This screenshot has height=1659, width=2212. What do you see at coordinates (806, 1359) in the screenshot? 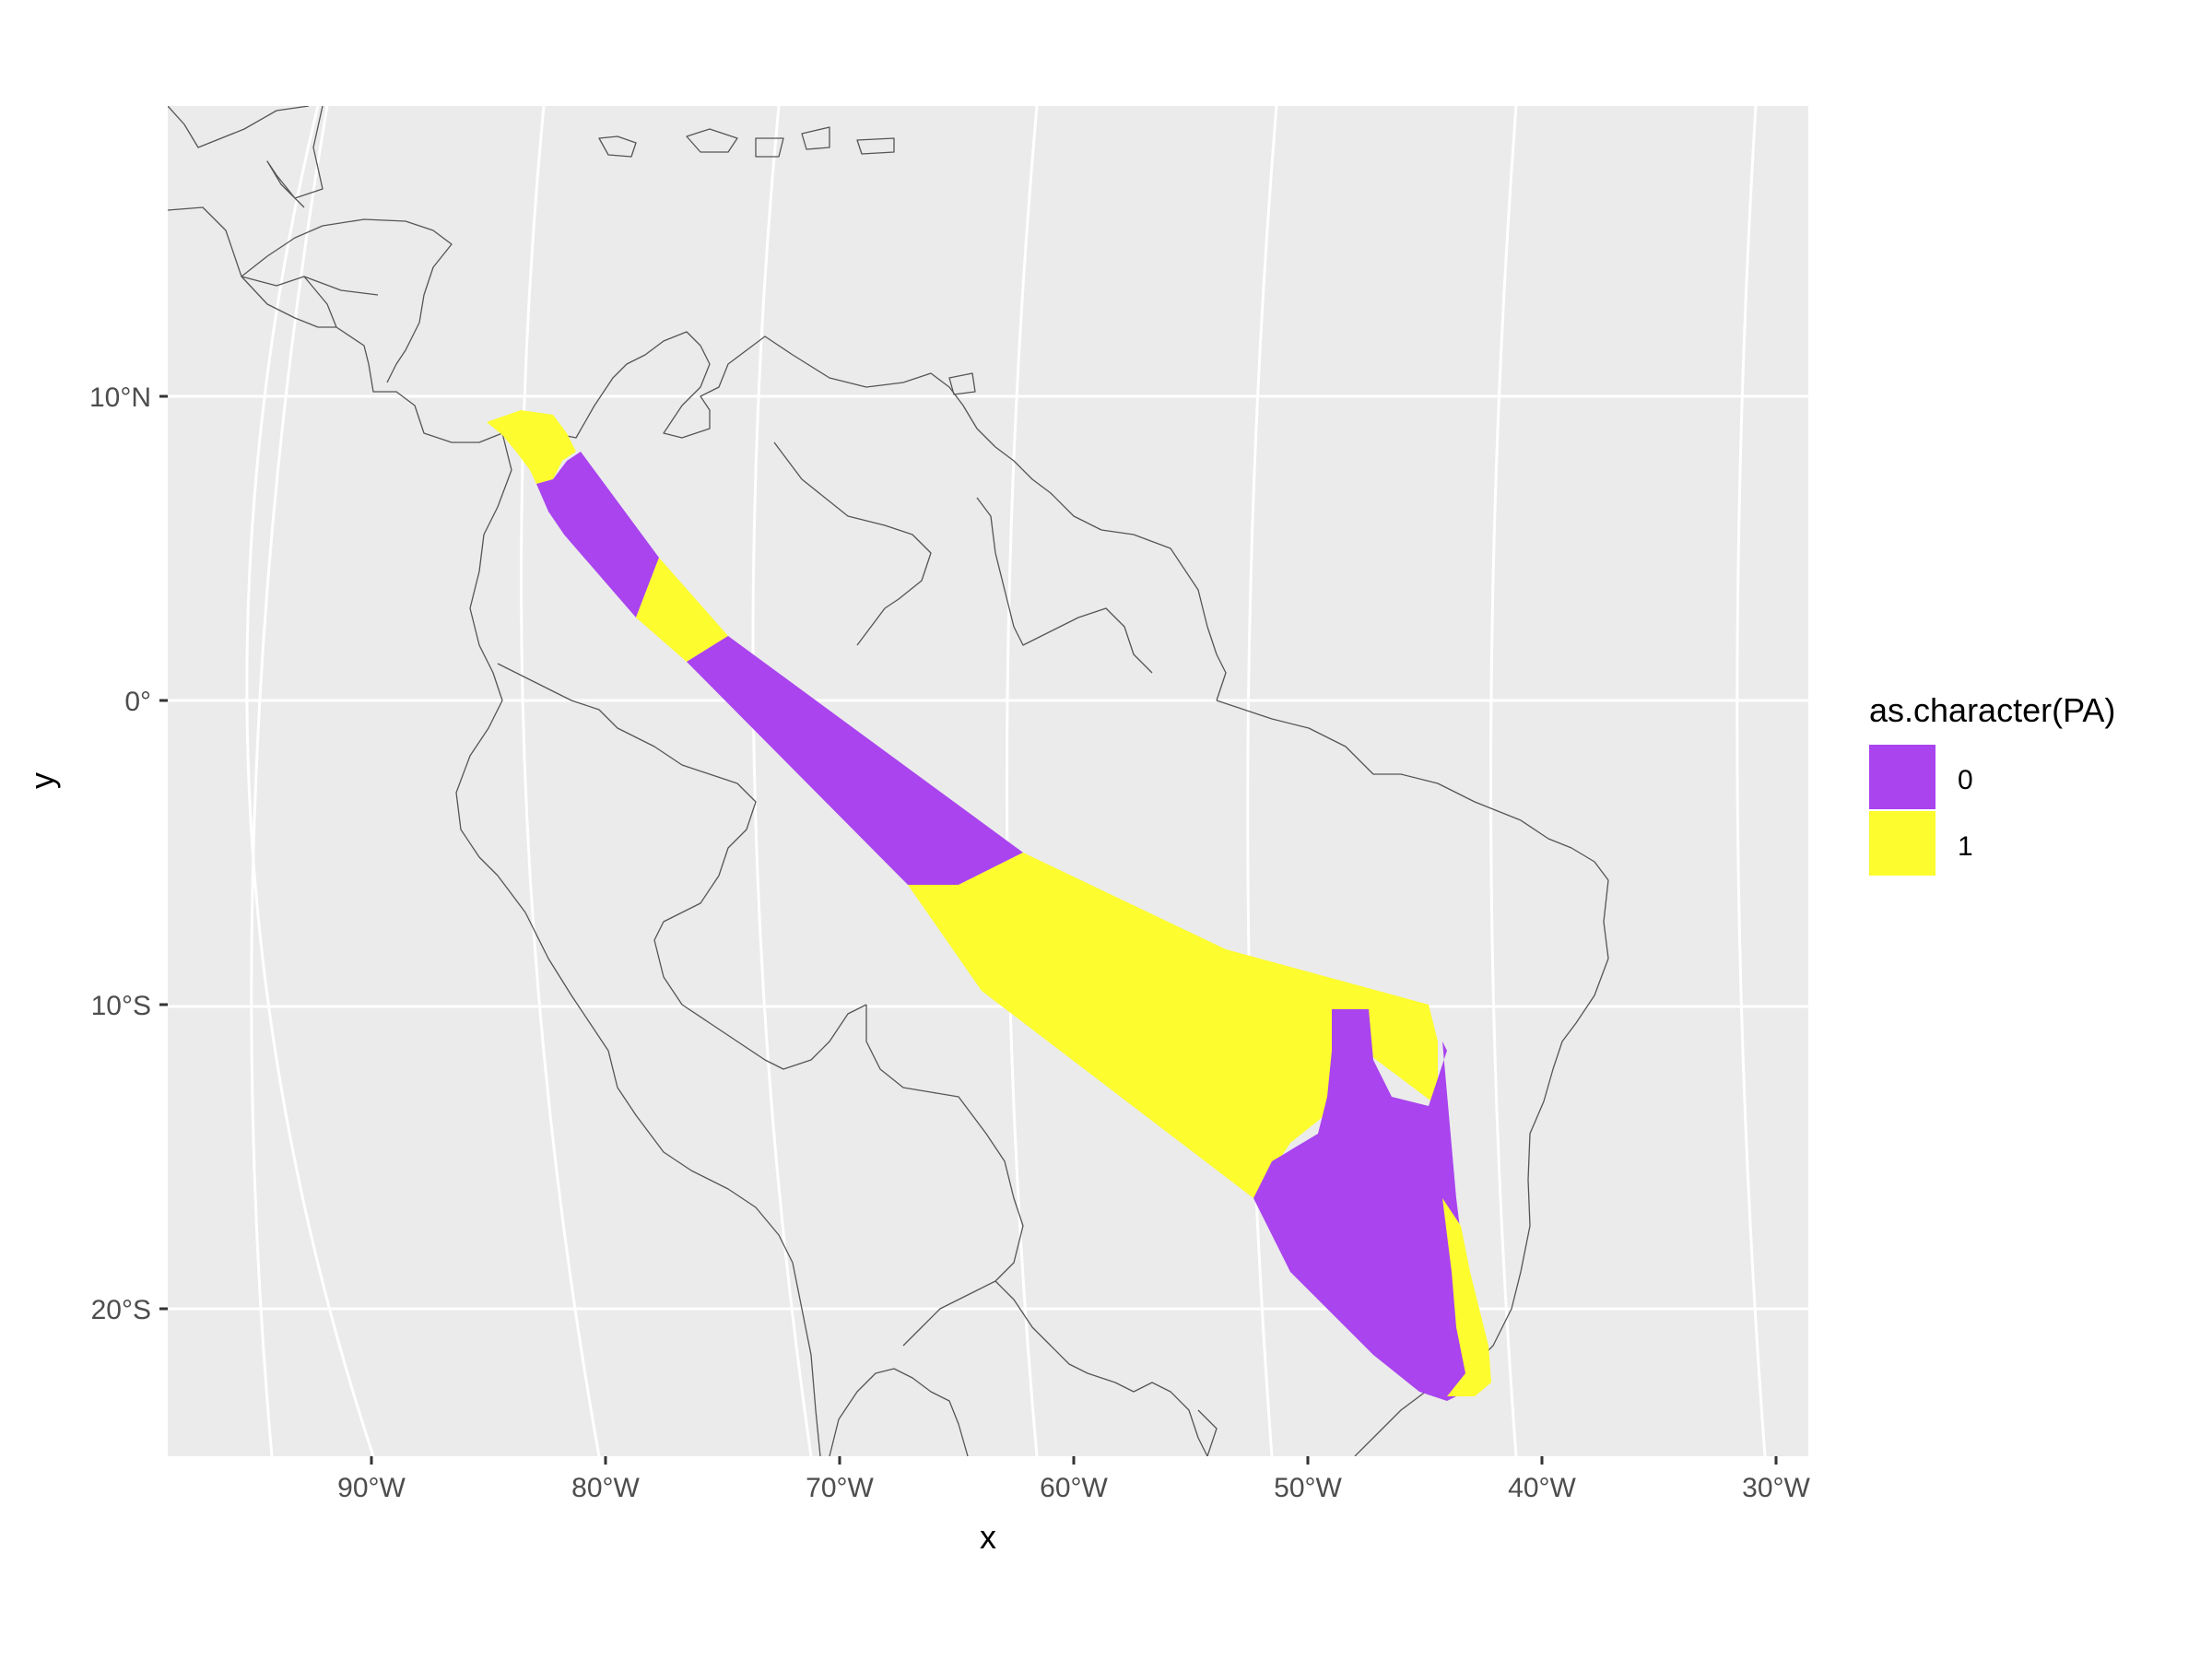
I see `chile-argentina` at bounding box center [806, 1359].